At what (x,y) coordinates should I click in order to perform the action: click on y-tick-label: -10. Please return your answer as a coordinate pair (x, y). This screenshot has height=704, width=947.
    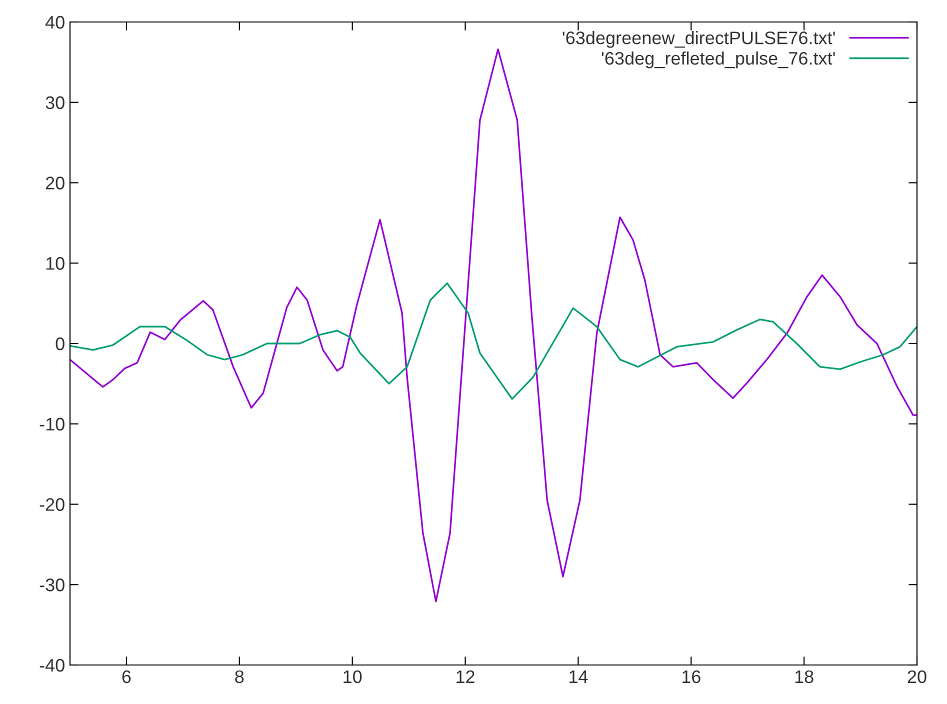
    Looking at the image, I should click on (52, 424).